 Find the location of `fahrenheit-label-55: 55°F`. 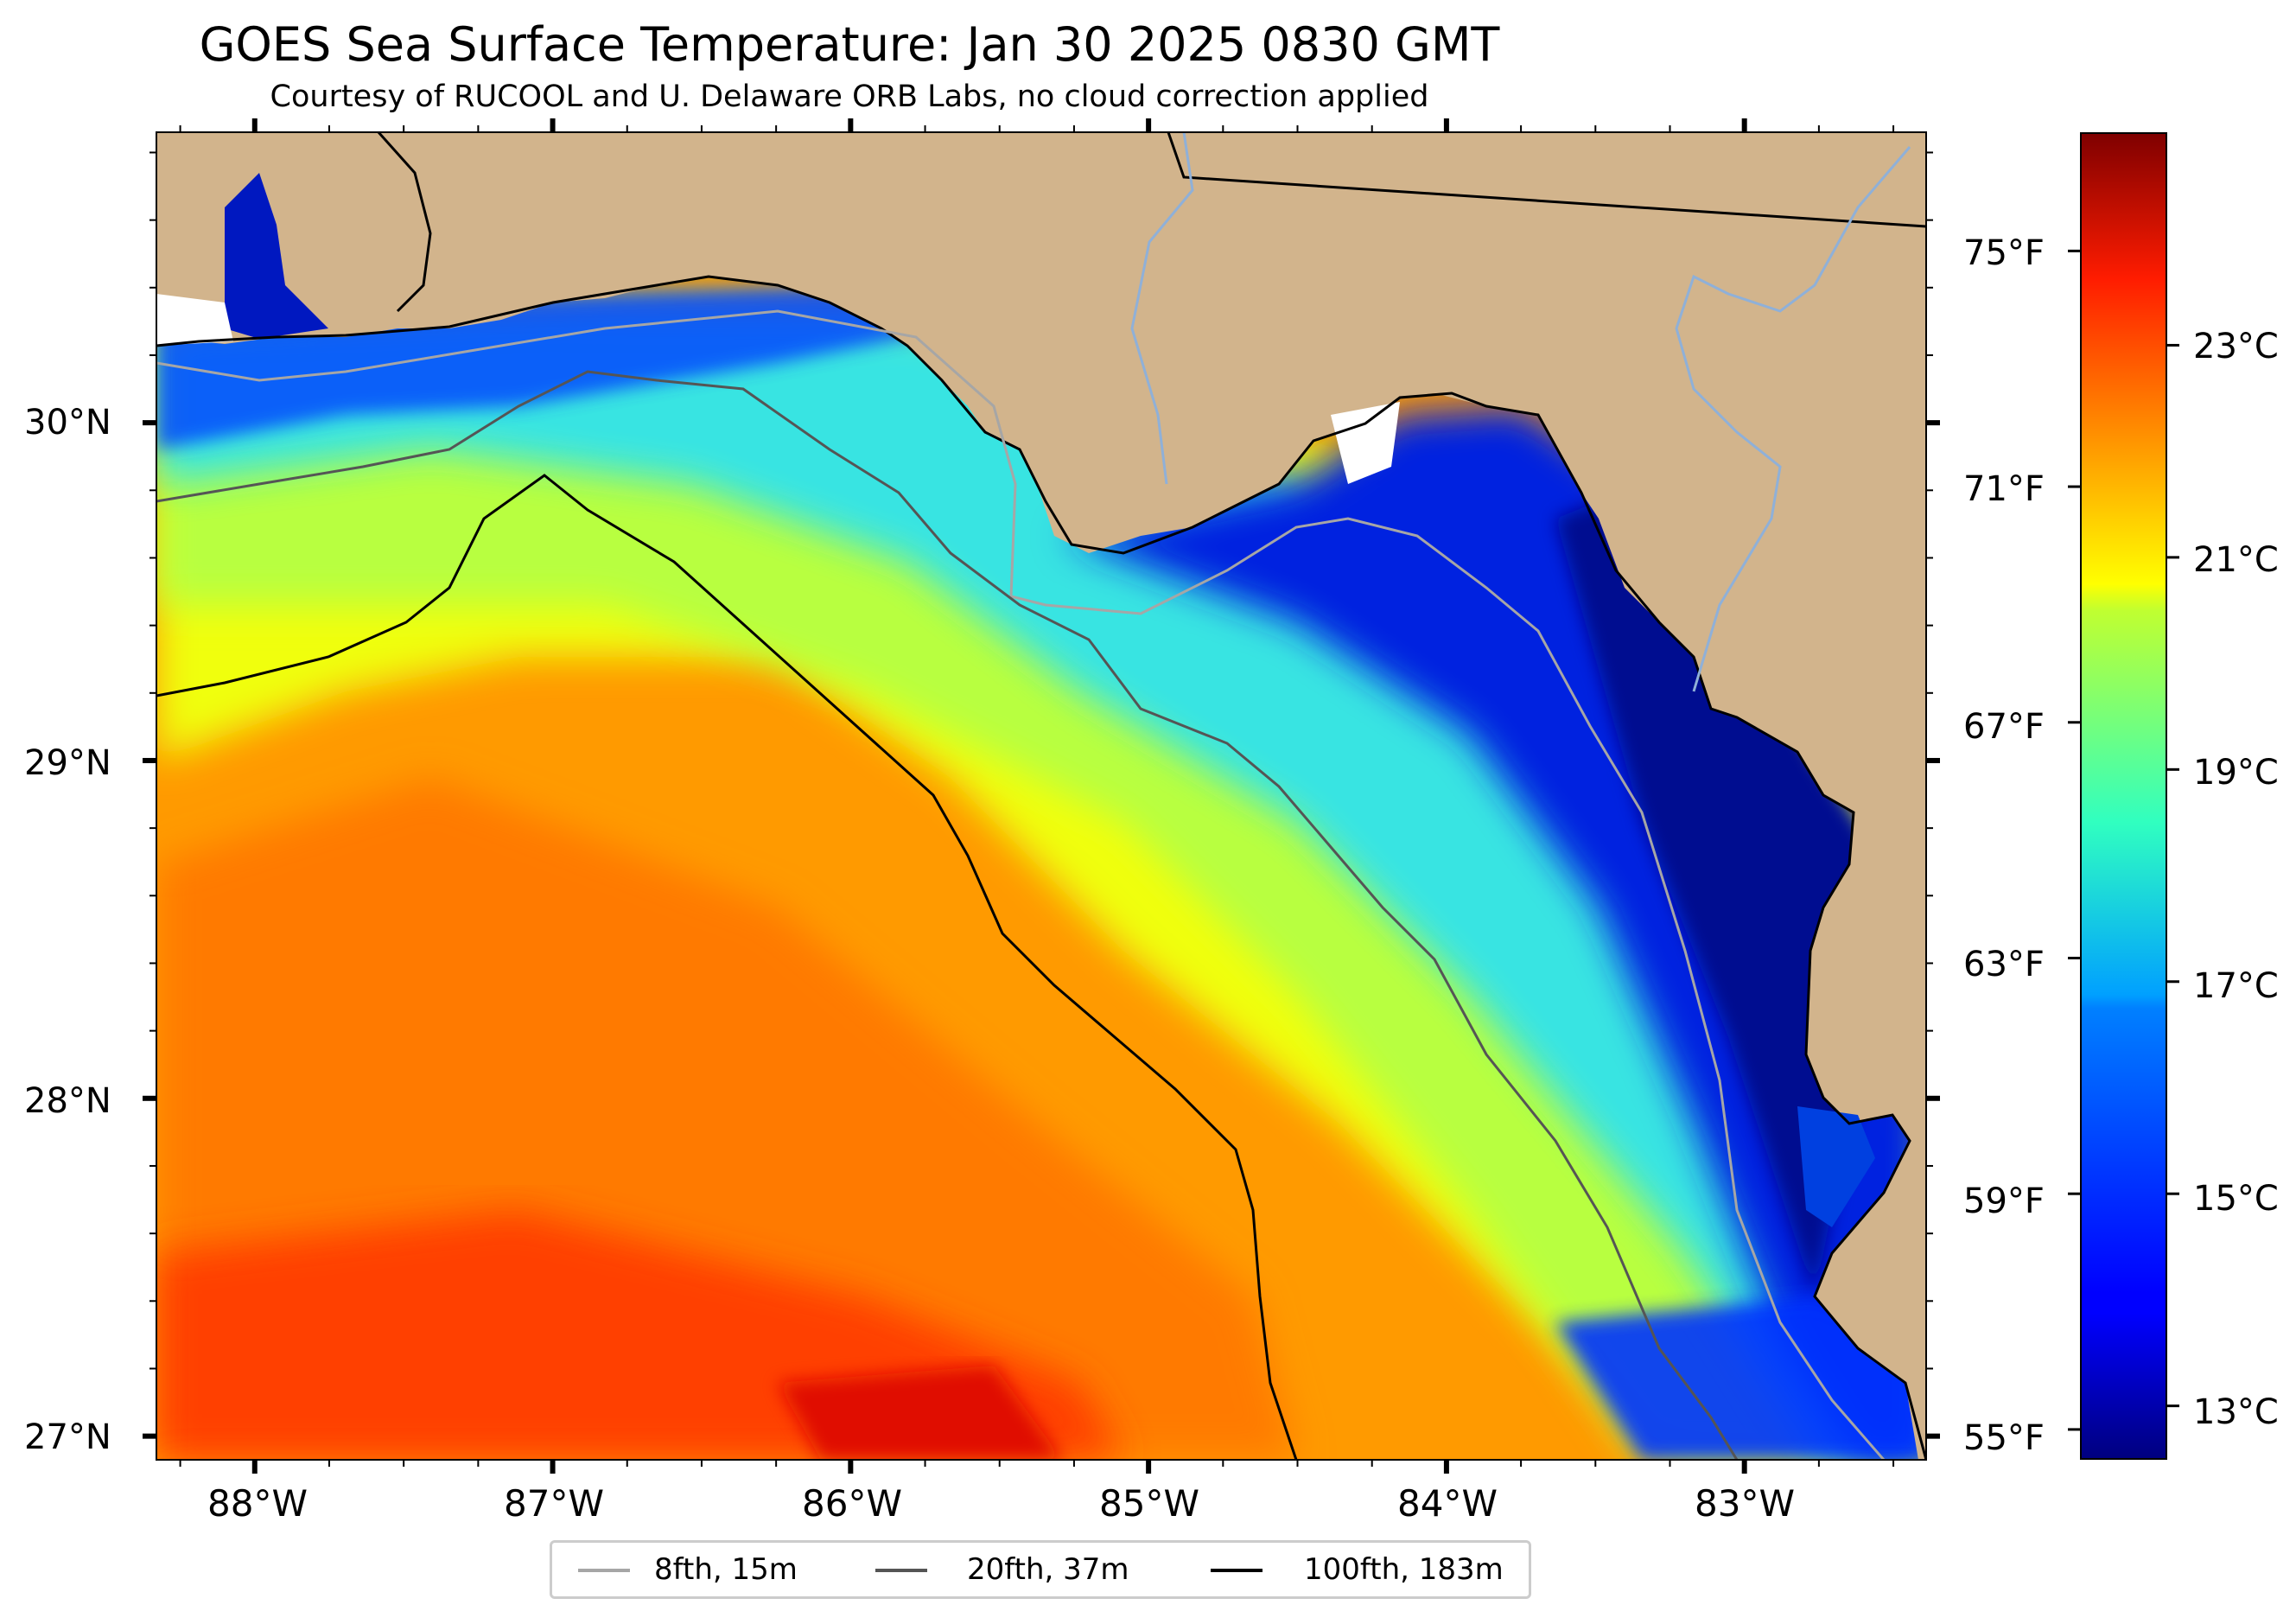

fahrenheit-label-55: 55°F is located at coordinates (2004, 1438).